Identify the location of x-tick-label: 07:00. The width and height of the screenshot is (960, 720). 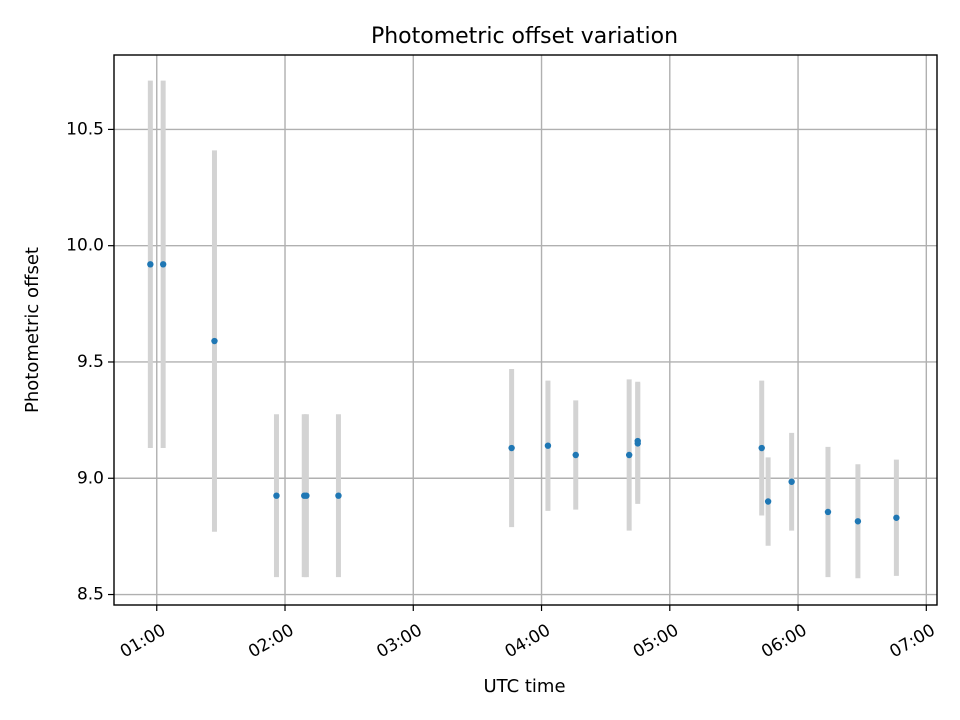
(912, 641).